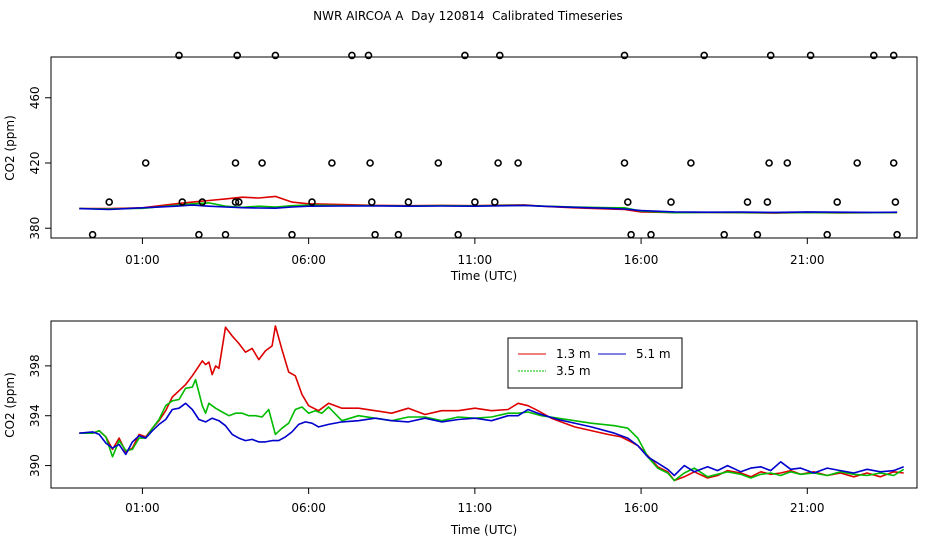 Image resolution: width=936 pixels, height=540 pixels. I want to click on bottom-x-tick-label: 16:00, so click(641, 508).